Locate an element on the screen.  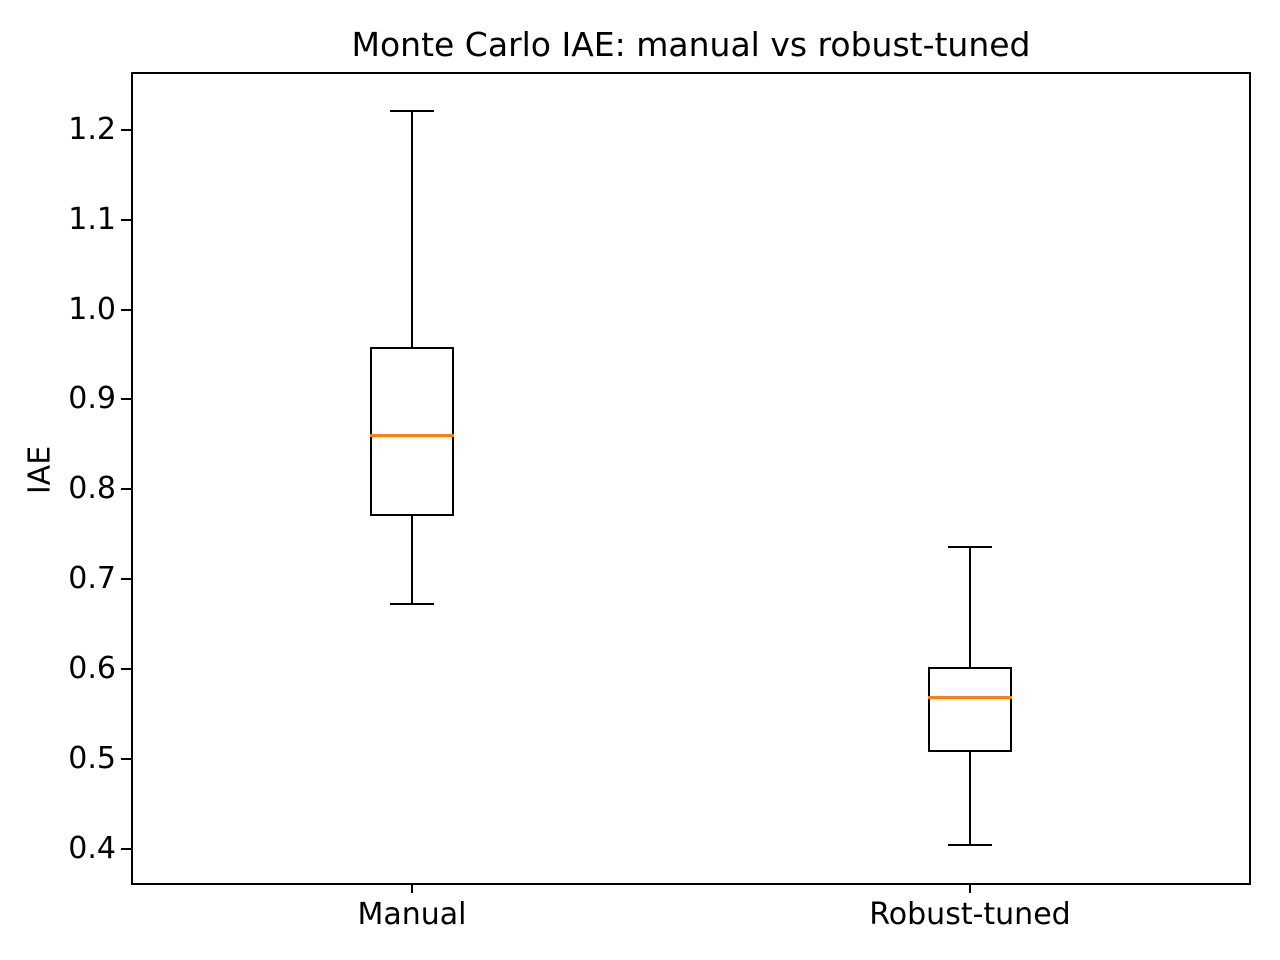
x-tick-label: Robust-tuned is located at coordinates (970, 914).